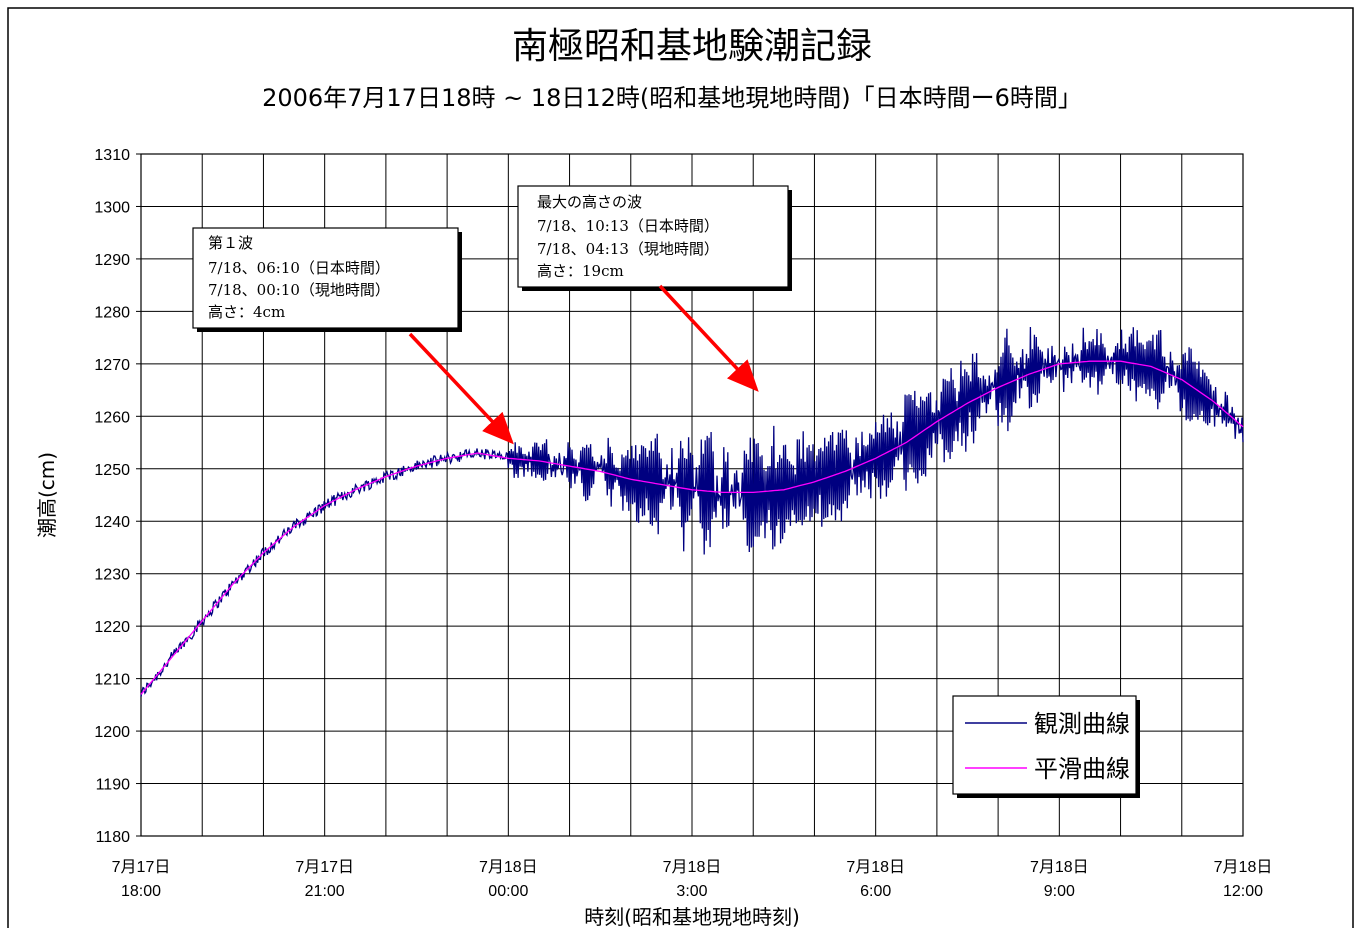 The width and height of the screenshot is (1355, 928). Describe the element at coordinates (589, 202) in the screenshot. I see `annotation-line: 最大の高さの波` at that location.